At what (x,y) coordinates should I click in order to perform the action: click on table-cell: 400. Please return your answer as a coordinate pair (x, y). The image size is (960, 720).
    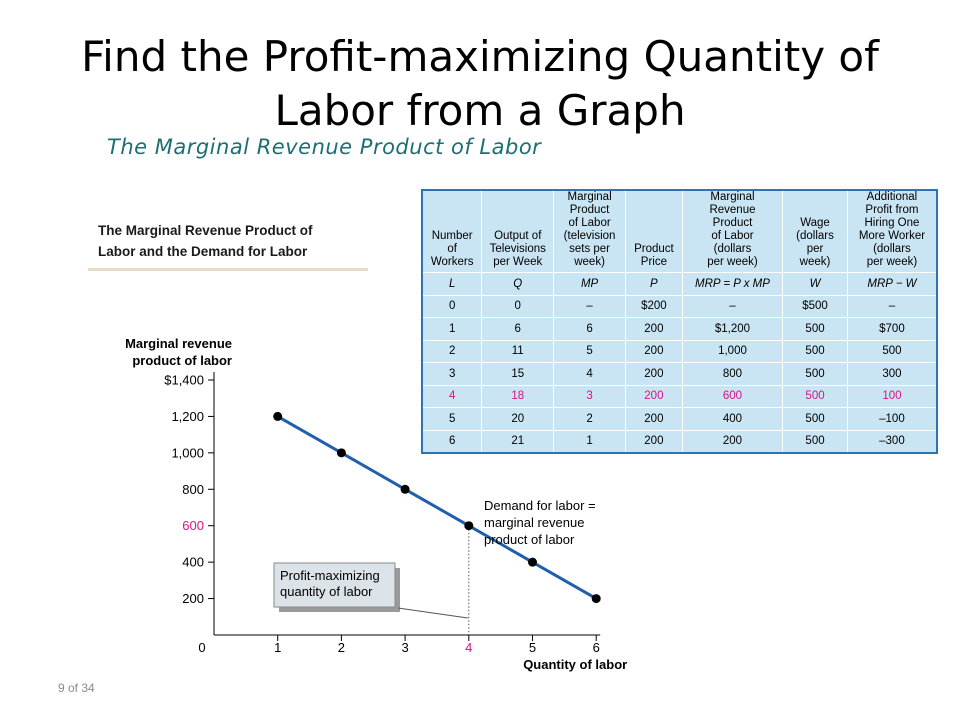
    Looking at the image, I should click on (732, 418).